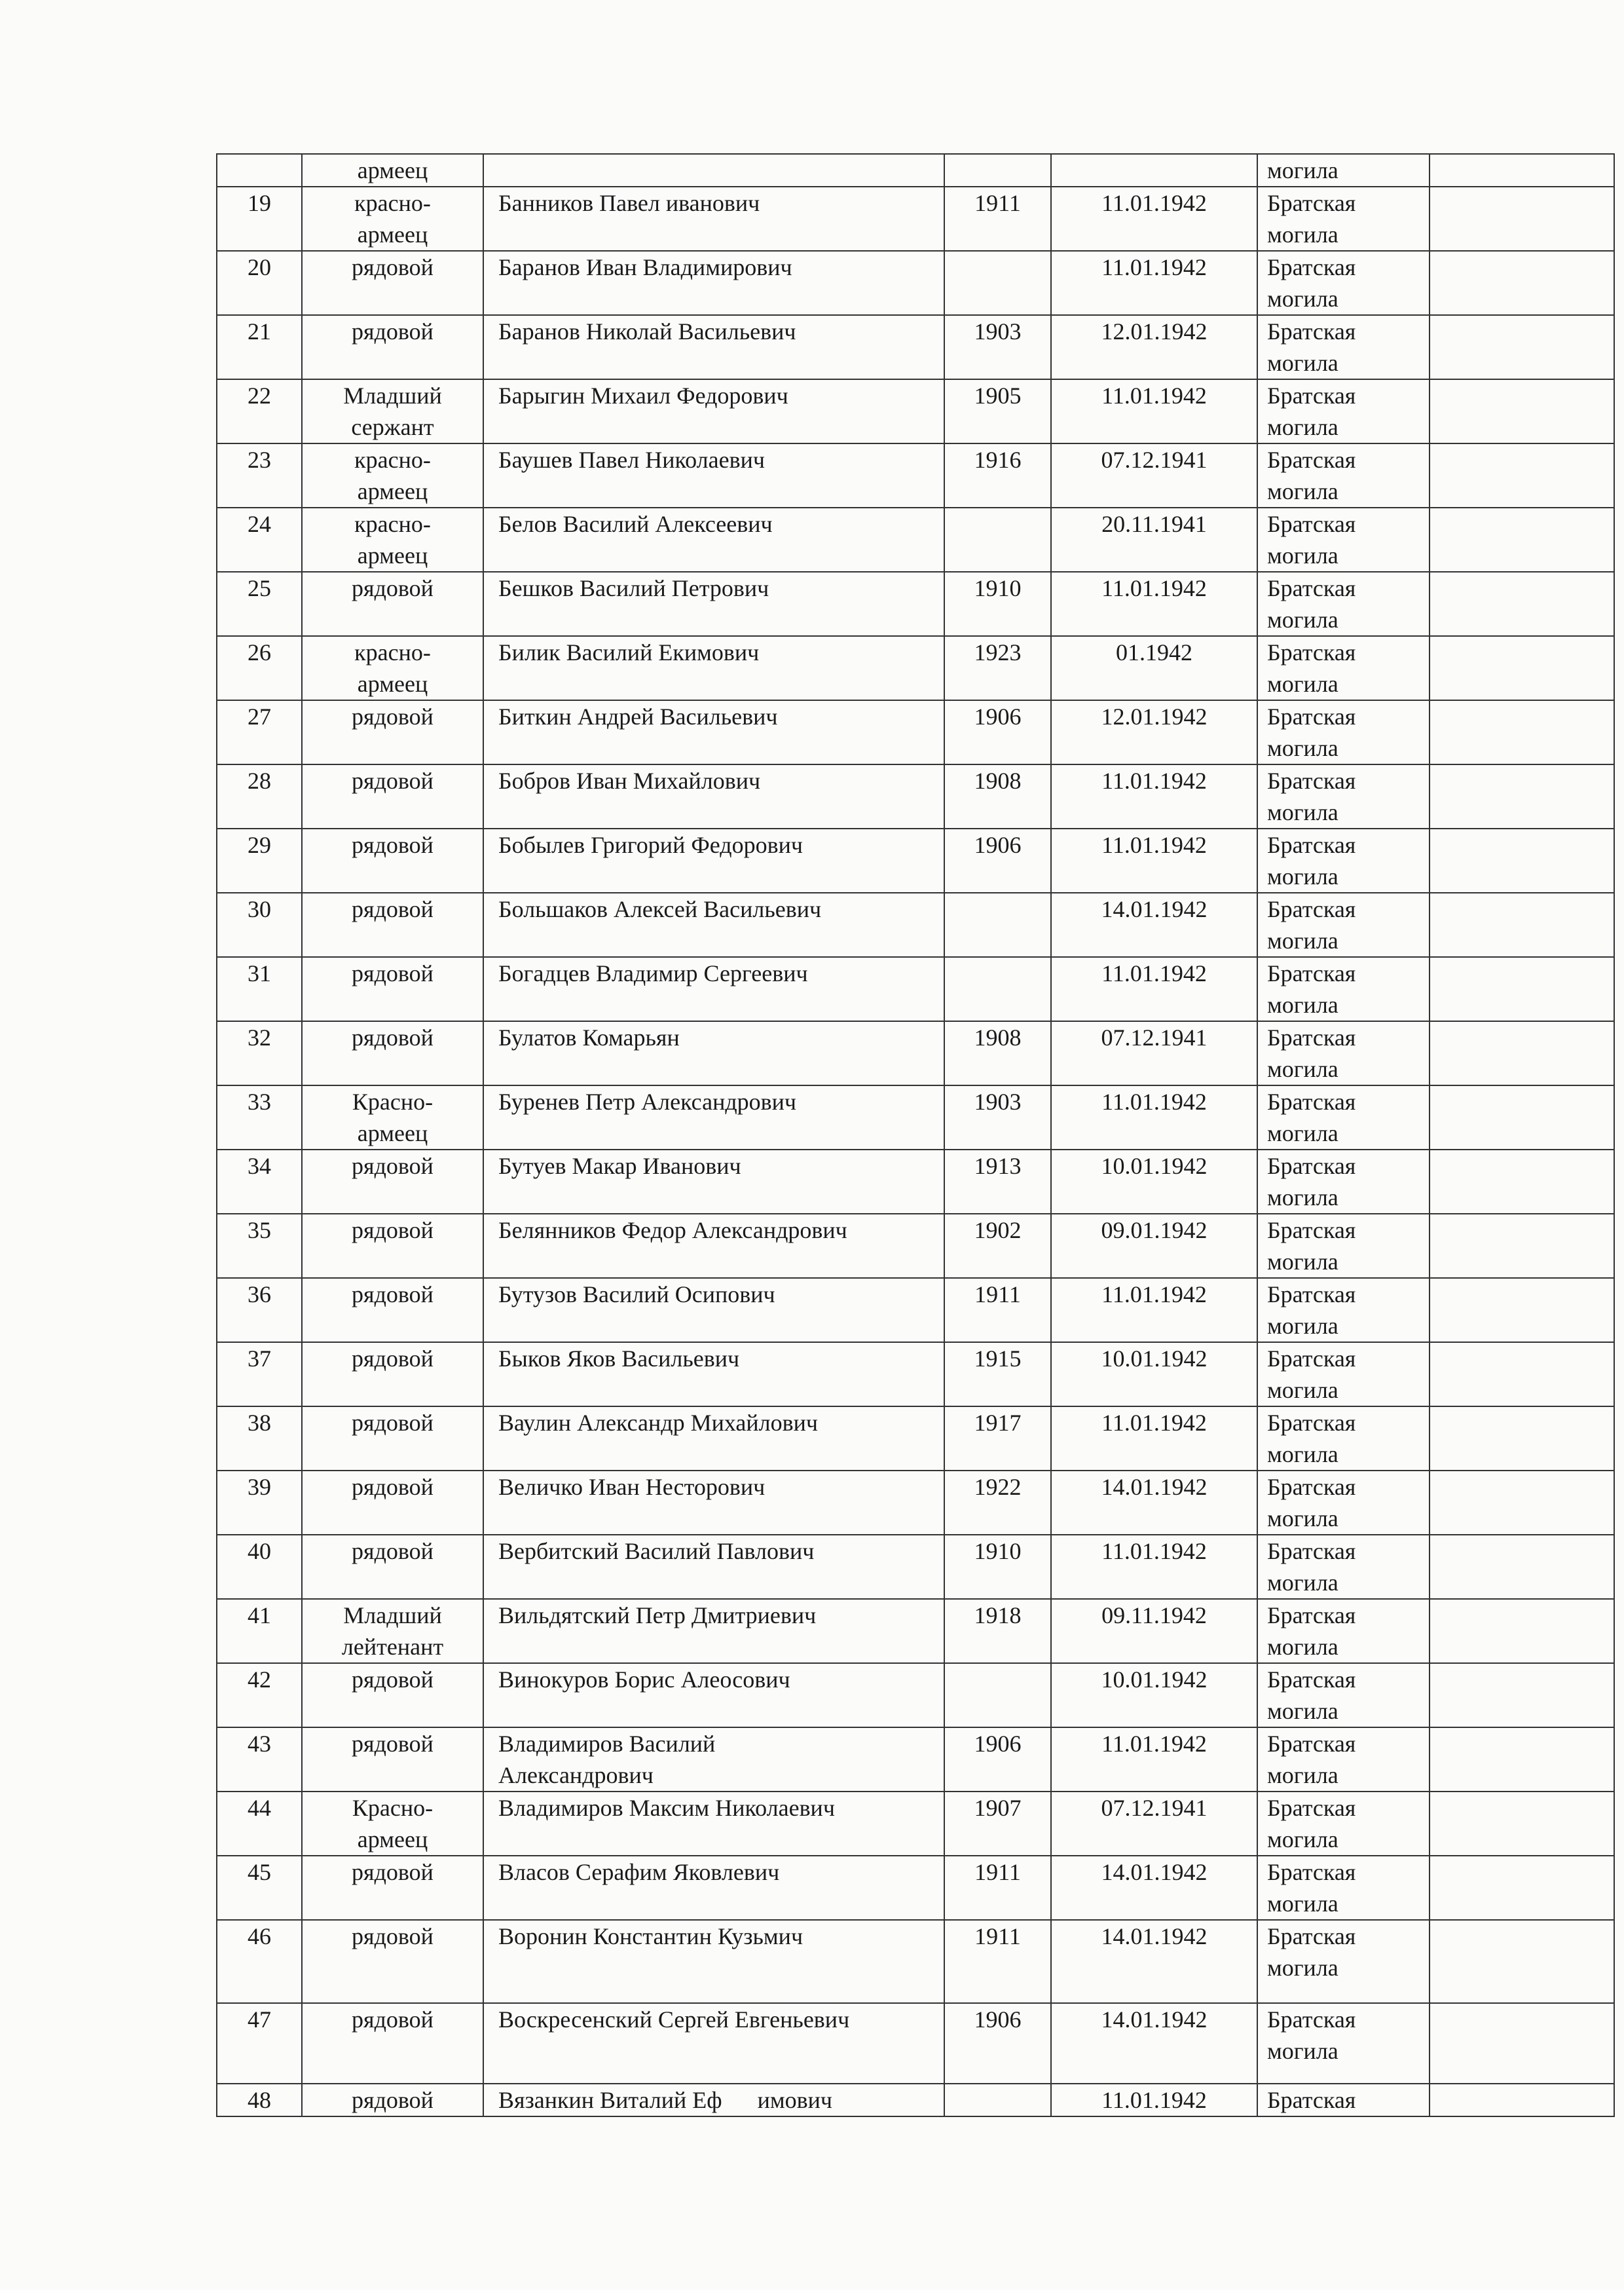 This screenshot has height=2290, width=1624. Describe the element at coordinates (998, 1053) in the screenshot. I see `birth-year-cell: 1908` at that location.